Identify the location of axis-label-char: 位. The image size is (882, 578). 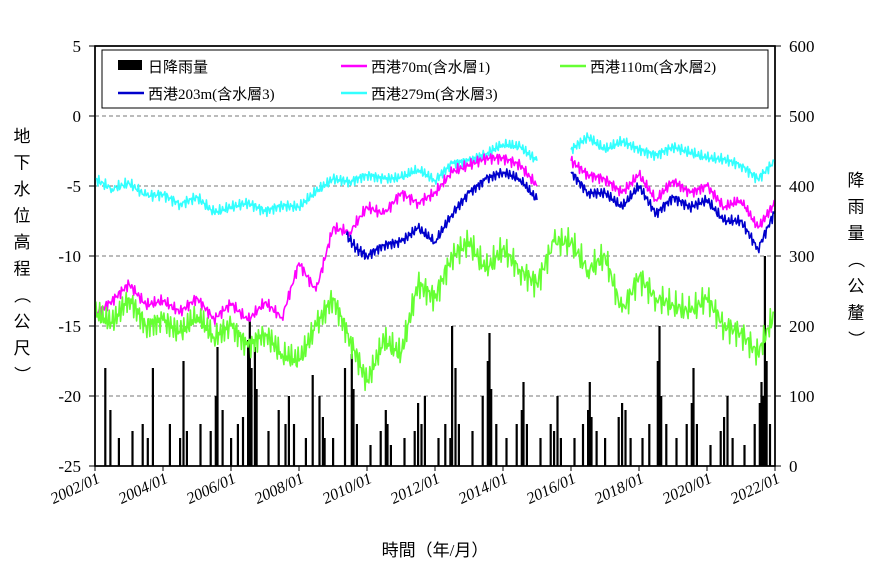
(22, 216).